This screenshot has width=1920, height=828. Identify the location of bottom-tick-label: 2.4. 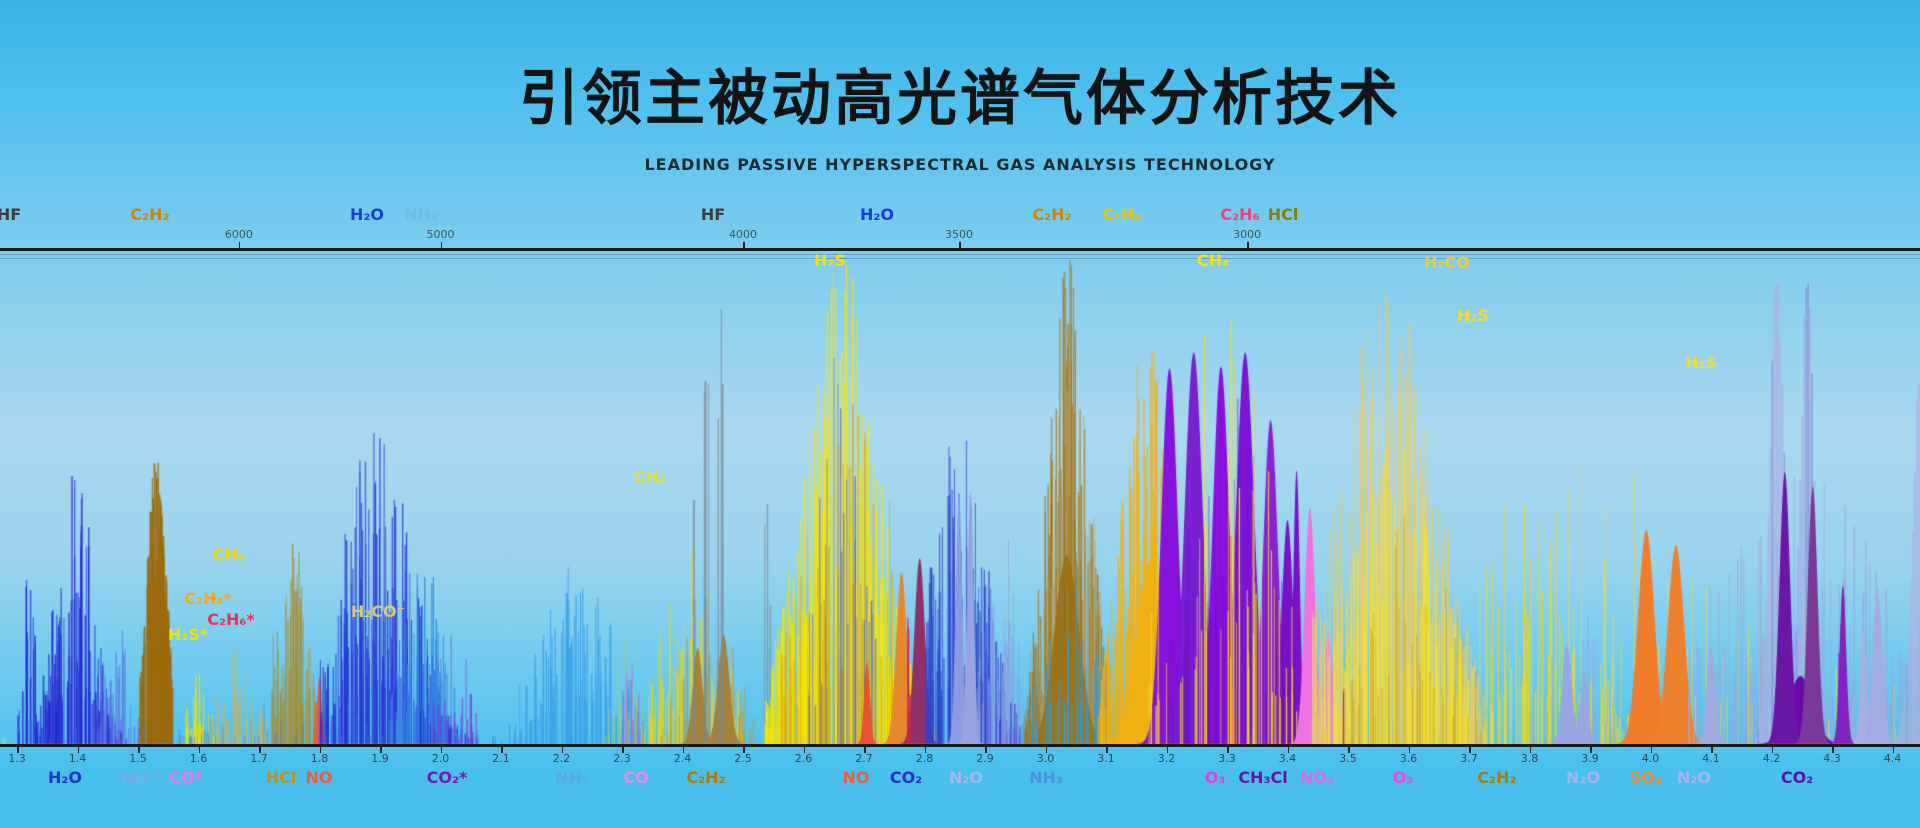
(682, 758).